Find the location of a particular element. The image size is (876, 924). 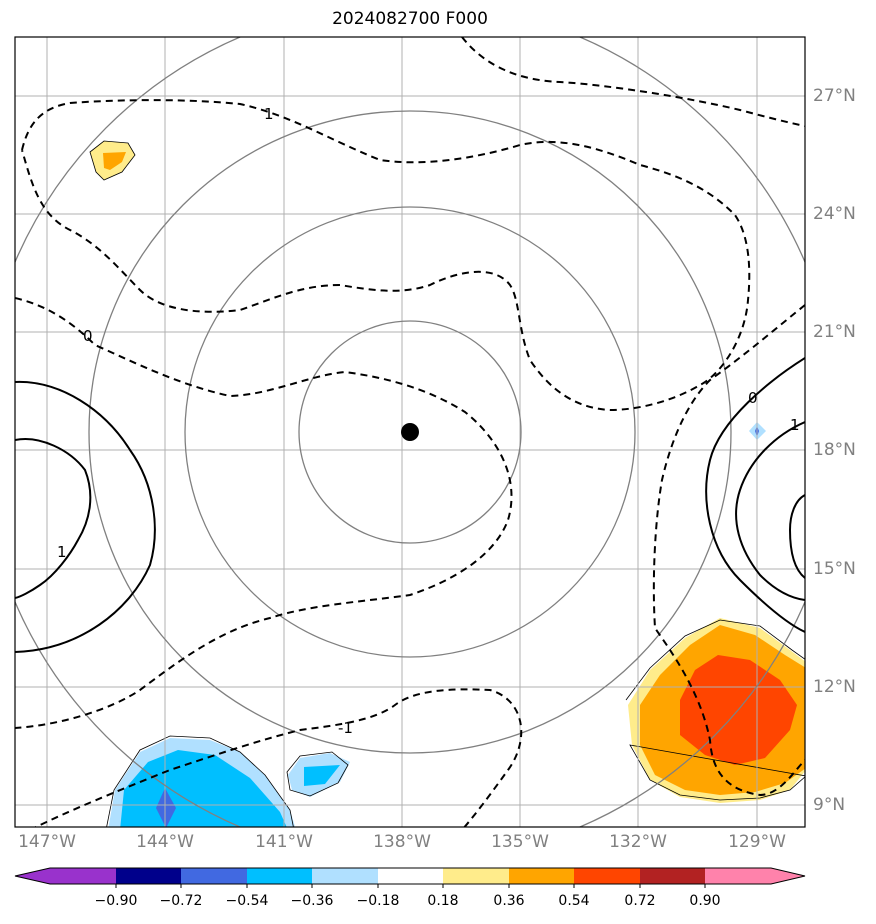

storm-center-dot-icon is located at coordinates (410, 432).